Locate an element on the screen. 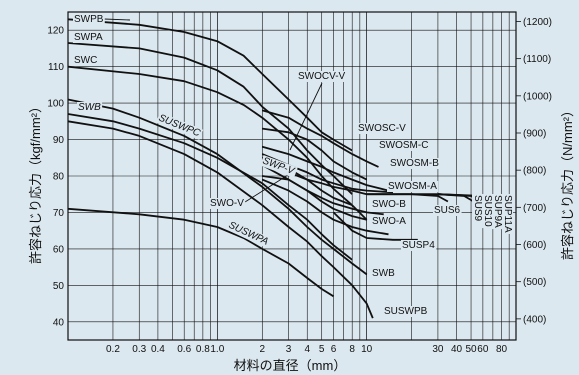  x-tick-label: 80 is located at coordinates (502, 349).